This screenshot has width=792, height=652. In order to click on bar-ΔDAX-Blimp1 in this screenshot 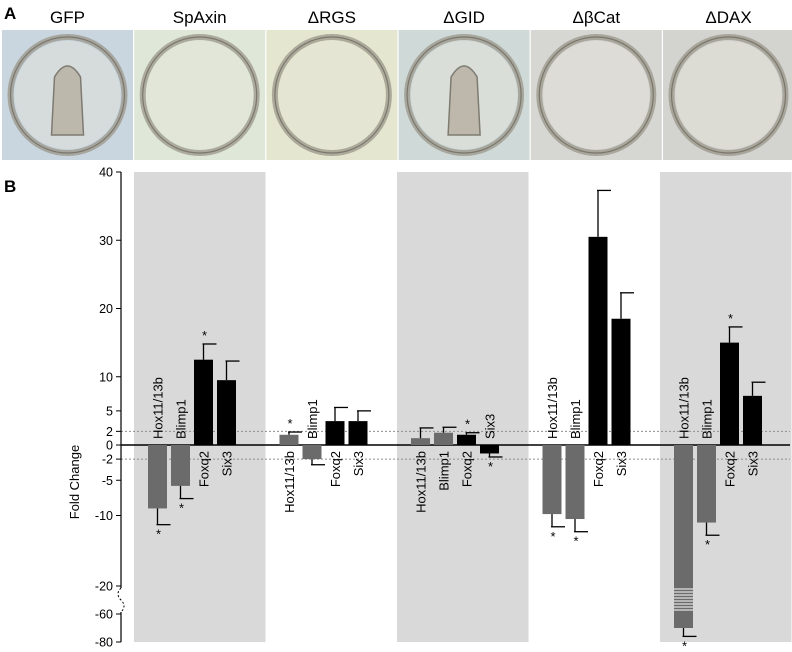, I will do `click(706, 484)`.